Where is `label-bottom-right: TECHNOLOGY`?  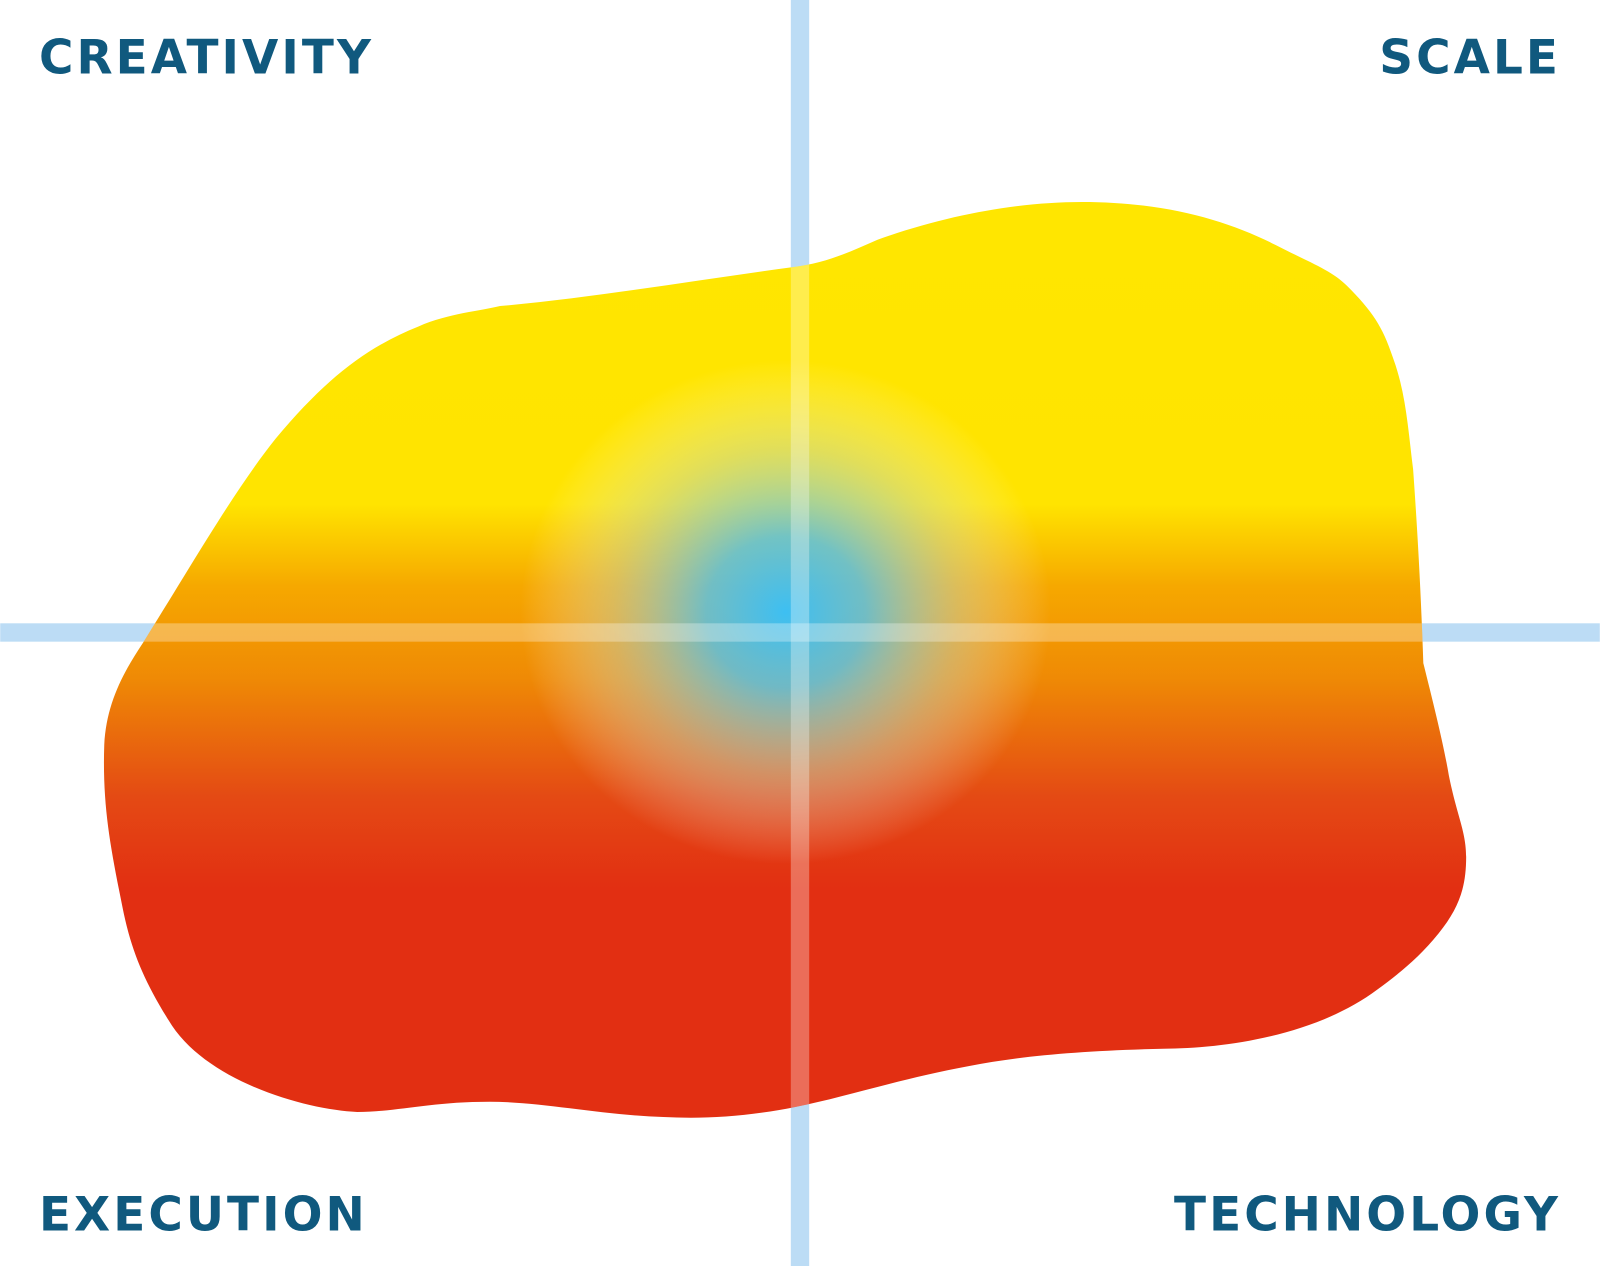
label-bottom-right: TECHNOLOGY is located at coordinates (1367, 1214).